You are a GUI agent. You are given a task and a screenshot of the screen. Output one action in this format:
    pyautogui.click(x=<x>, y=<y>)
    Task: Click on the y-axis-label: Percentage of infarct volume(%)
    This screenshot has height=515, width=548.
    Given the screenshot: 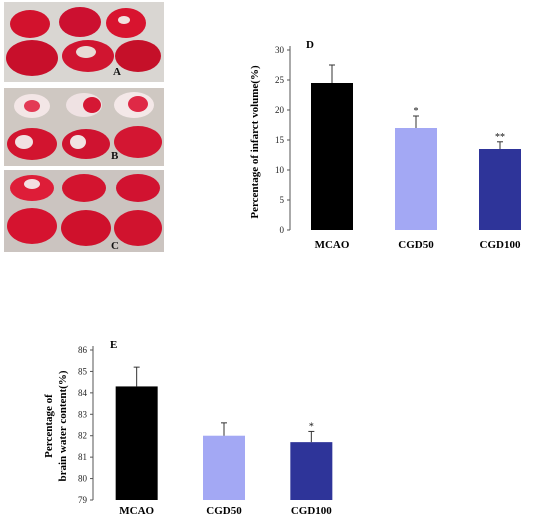 What is the action you would take?
    pyautogui.click(x=255, y=142)
    